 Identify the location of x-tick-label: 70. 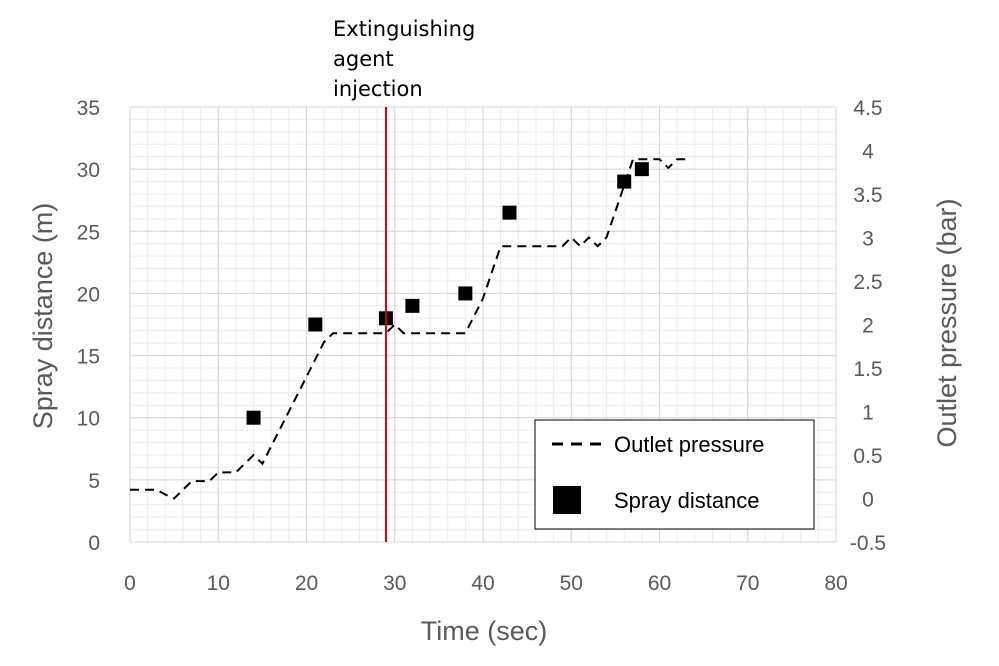
(747, 583).